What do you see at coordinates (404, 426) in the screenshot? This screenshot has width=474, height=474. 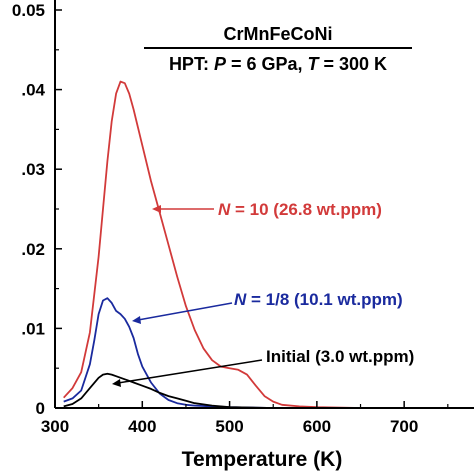 I see `x-tick-label: 700` at bounding box center [404, 426].